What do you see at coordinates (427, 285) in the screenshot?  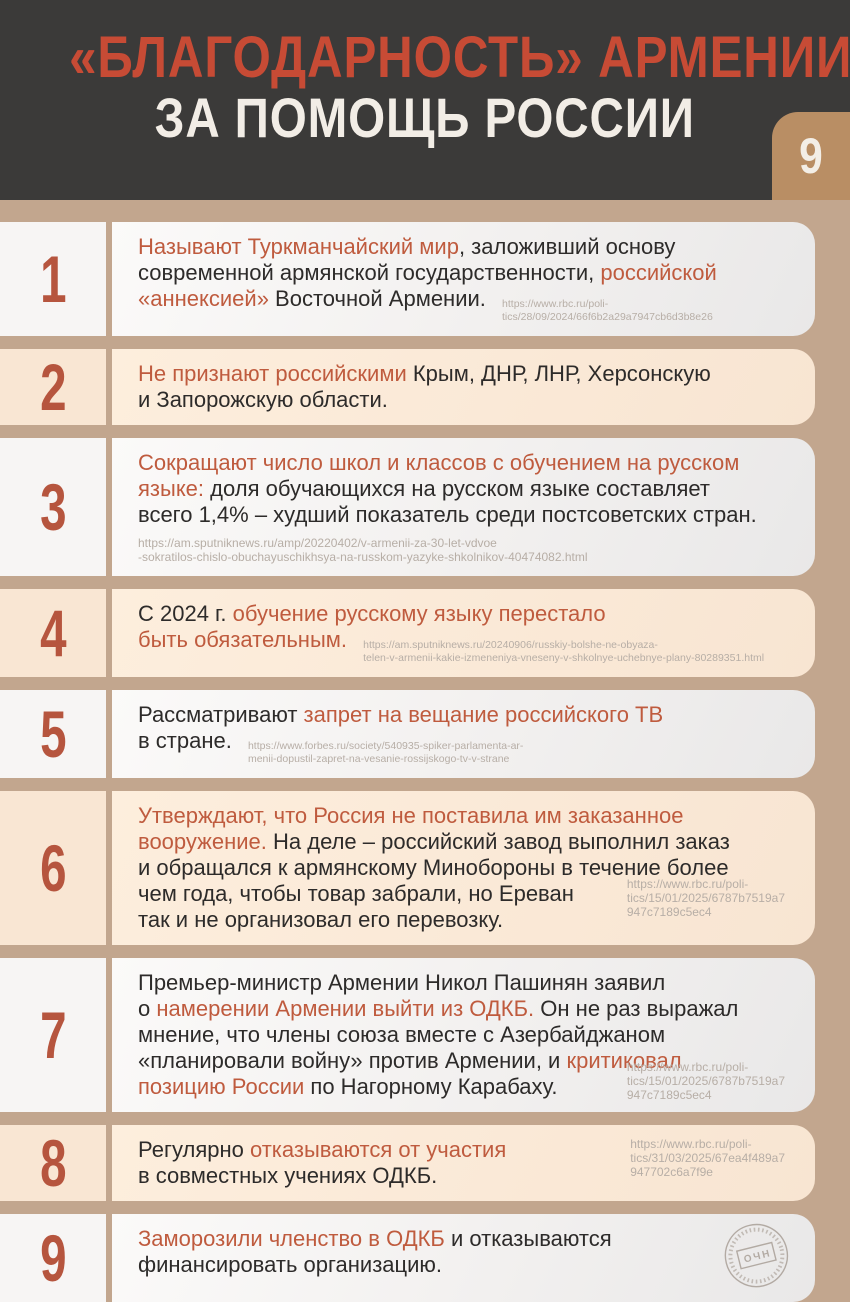 I see `highlight-text: российской «аннексией»` at bounding box center [427, 285].